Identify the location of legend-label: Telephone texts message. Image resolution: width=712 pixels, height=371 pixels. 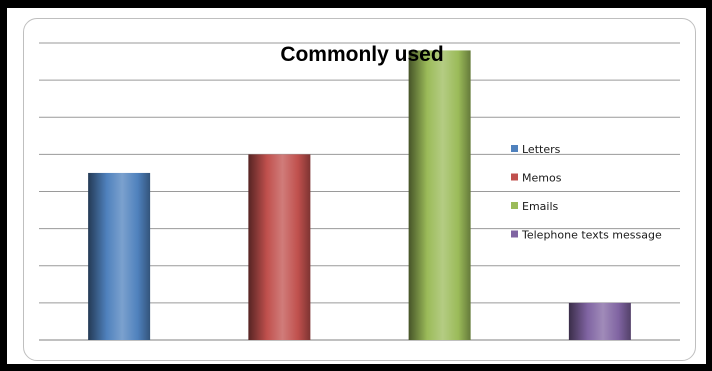
(591, 235).